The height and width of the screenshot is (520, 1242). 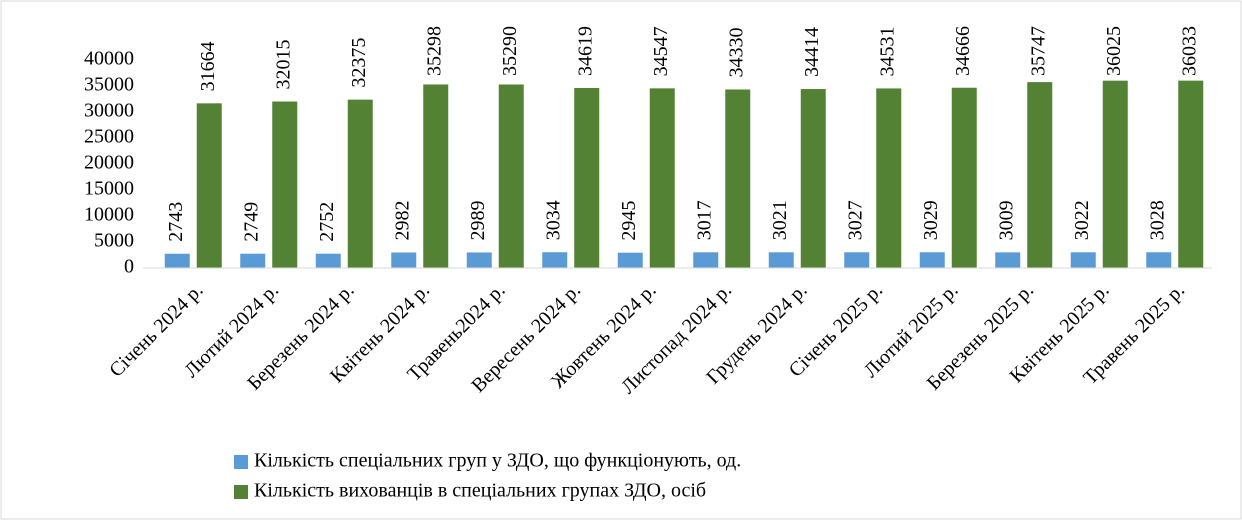 I want to click on data-label: 2945, so click(x=629, y=221).